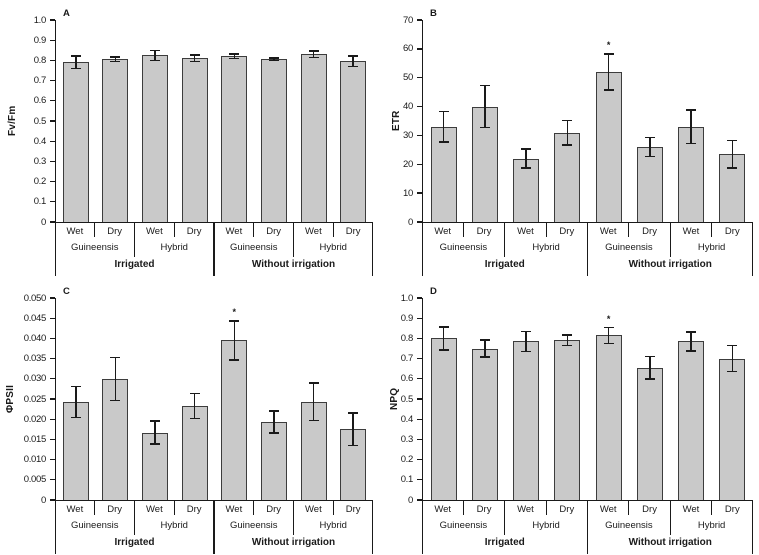 The width and height of the screenshot is (759, 555). What do you see at coordinates (407, 399) in the screenshot?
I see `y-tick-label: 0.5` at bounding box center [407, 399].